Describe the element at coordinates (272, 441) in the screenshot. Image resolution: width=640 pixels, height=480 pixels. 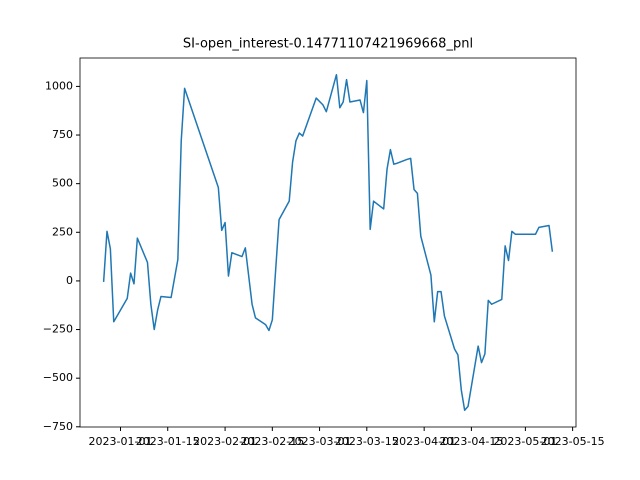
I see `x-tick-label: 2023-02-15` at that location.